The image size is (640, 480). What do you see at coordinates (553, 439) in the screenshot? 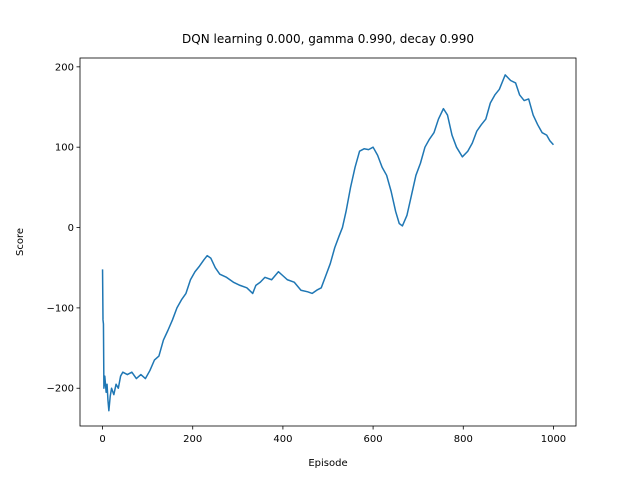
I see `x-tick-label: 1000` at bounding box center [553, 439].